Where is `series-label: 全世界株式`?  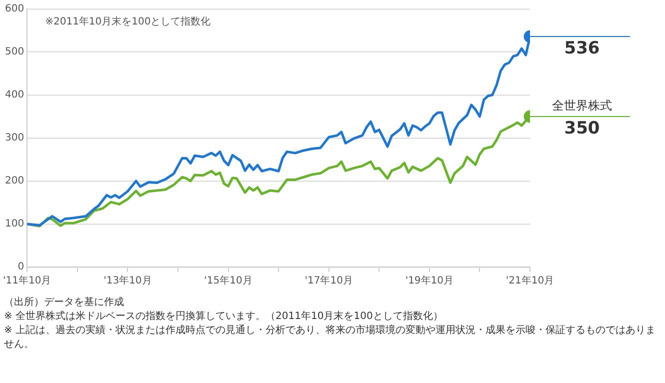
series-label: 全世界株式 is located at coordinates (582, 105).